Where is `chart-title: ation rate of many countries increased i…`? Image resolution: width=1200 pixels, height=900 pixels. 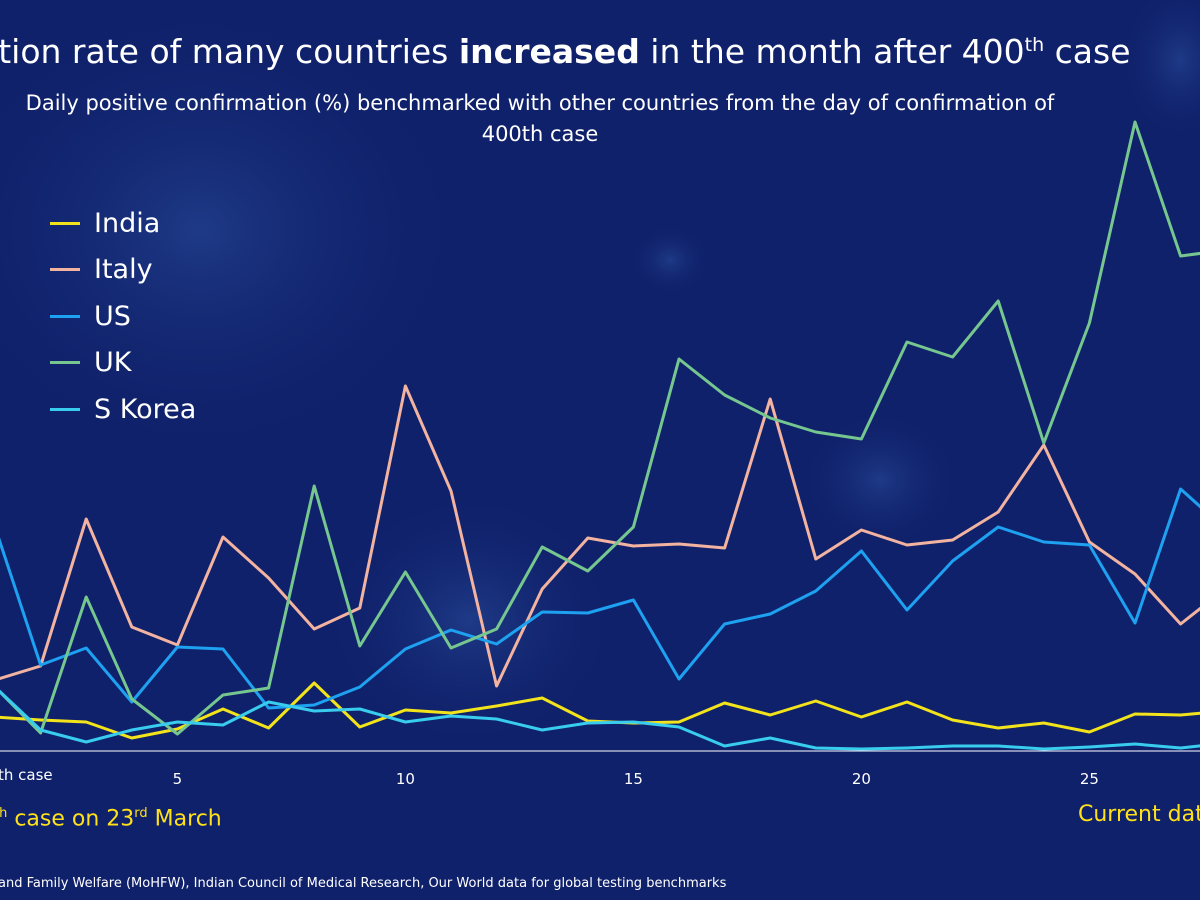 chart-title: ation rate of many countries increased i… is located at coordinates (565, 51).